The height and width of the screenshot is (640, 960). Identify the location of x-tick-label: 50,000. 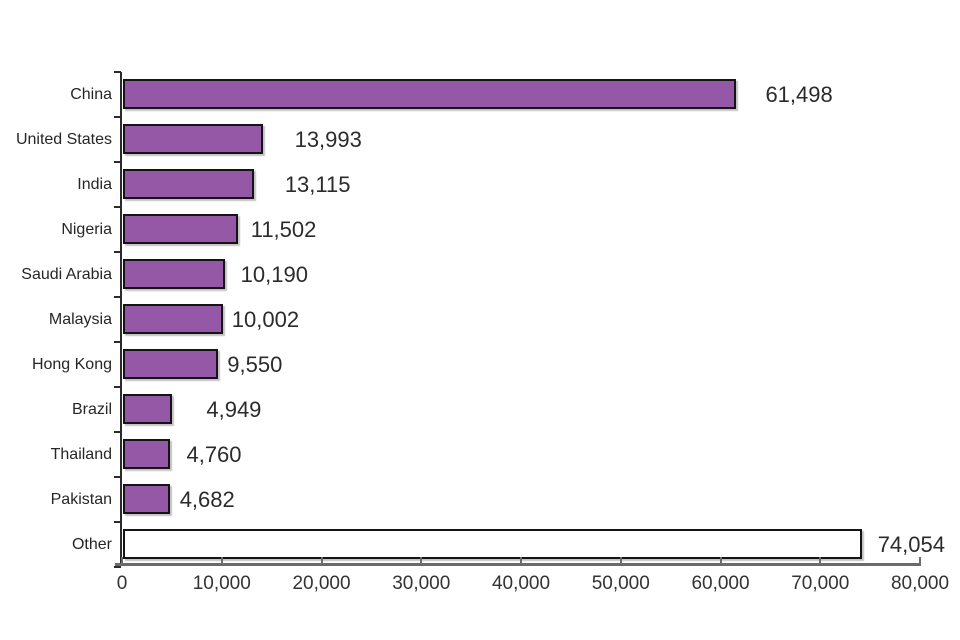
(620, 583).